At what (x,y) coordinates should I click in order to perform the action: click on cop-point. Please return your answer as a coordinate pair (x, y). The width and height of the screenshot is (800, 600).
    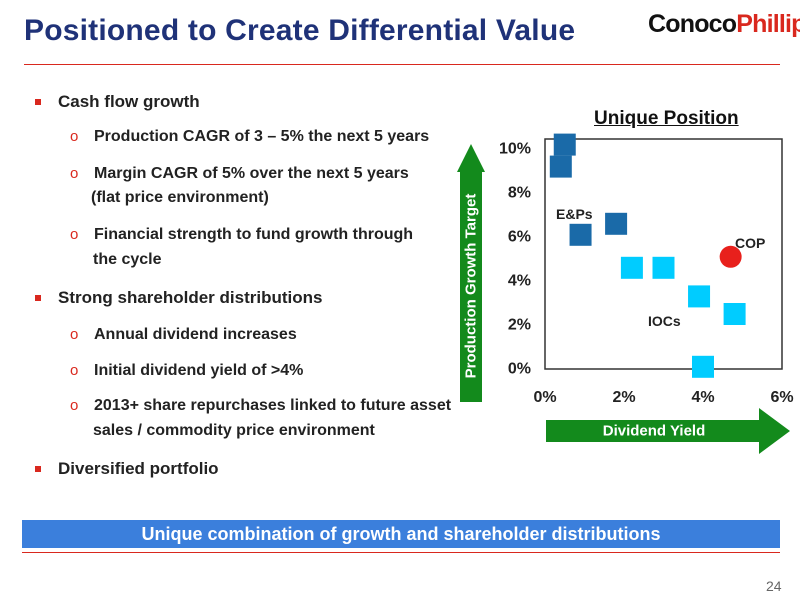
    Looking at the image, I should click on (730, 256).